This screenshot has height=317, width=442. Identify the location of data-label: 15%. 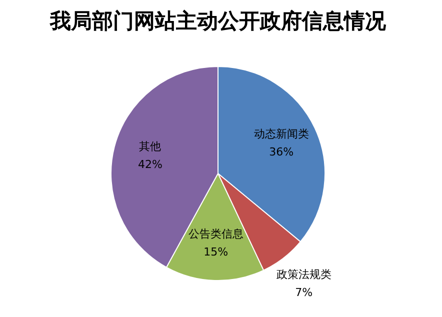
(216, 251).